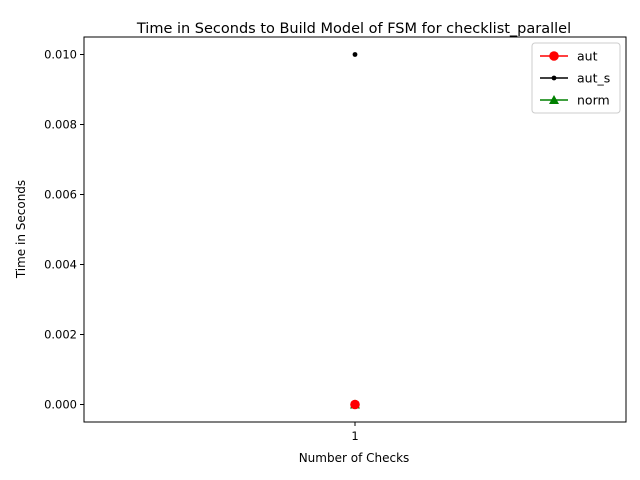  Describe the element at coordinates (355, 231) in the screenshot. I see `series-layer` at that location.